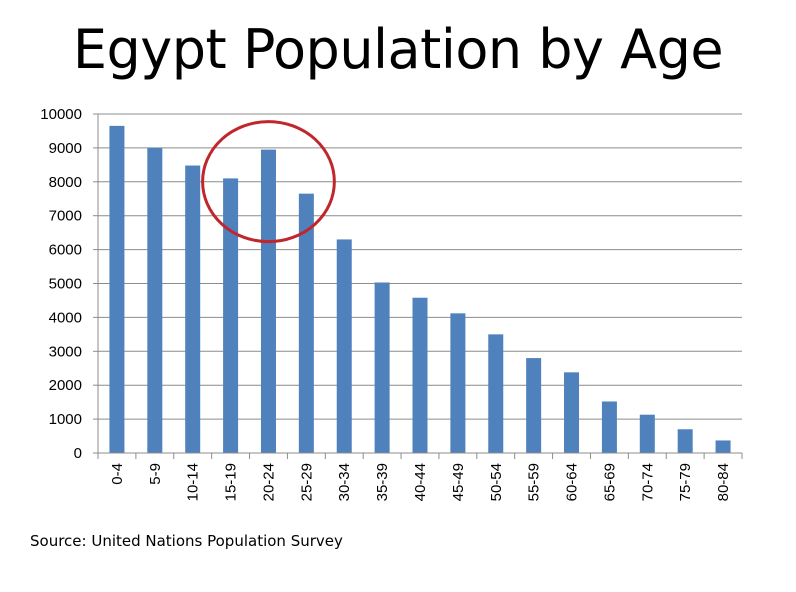 The width and height of the screenshot is (796, 592). I want to click on y-tick-label: 6000, so click(65, 250).